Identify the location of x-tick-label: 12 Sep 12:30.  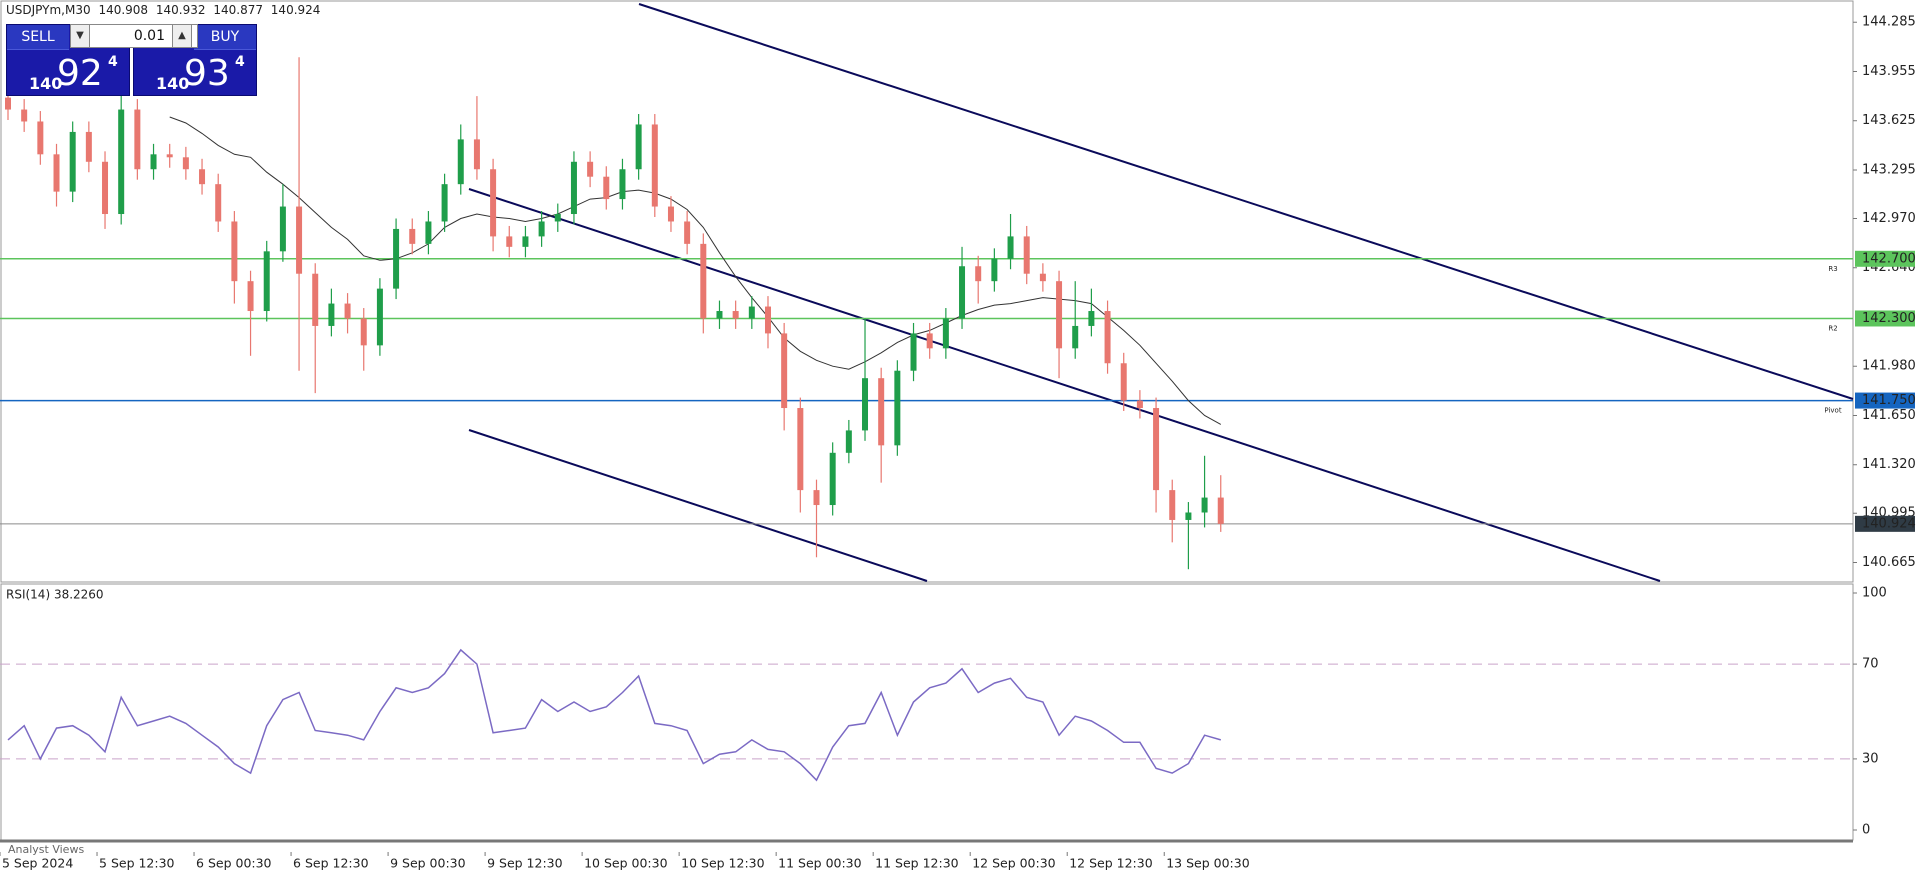
(1110, 863).